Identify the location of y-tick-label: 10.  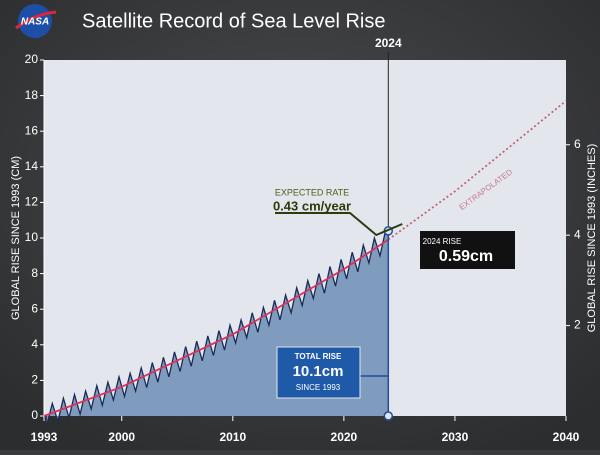
(32, 237).